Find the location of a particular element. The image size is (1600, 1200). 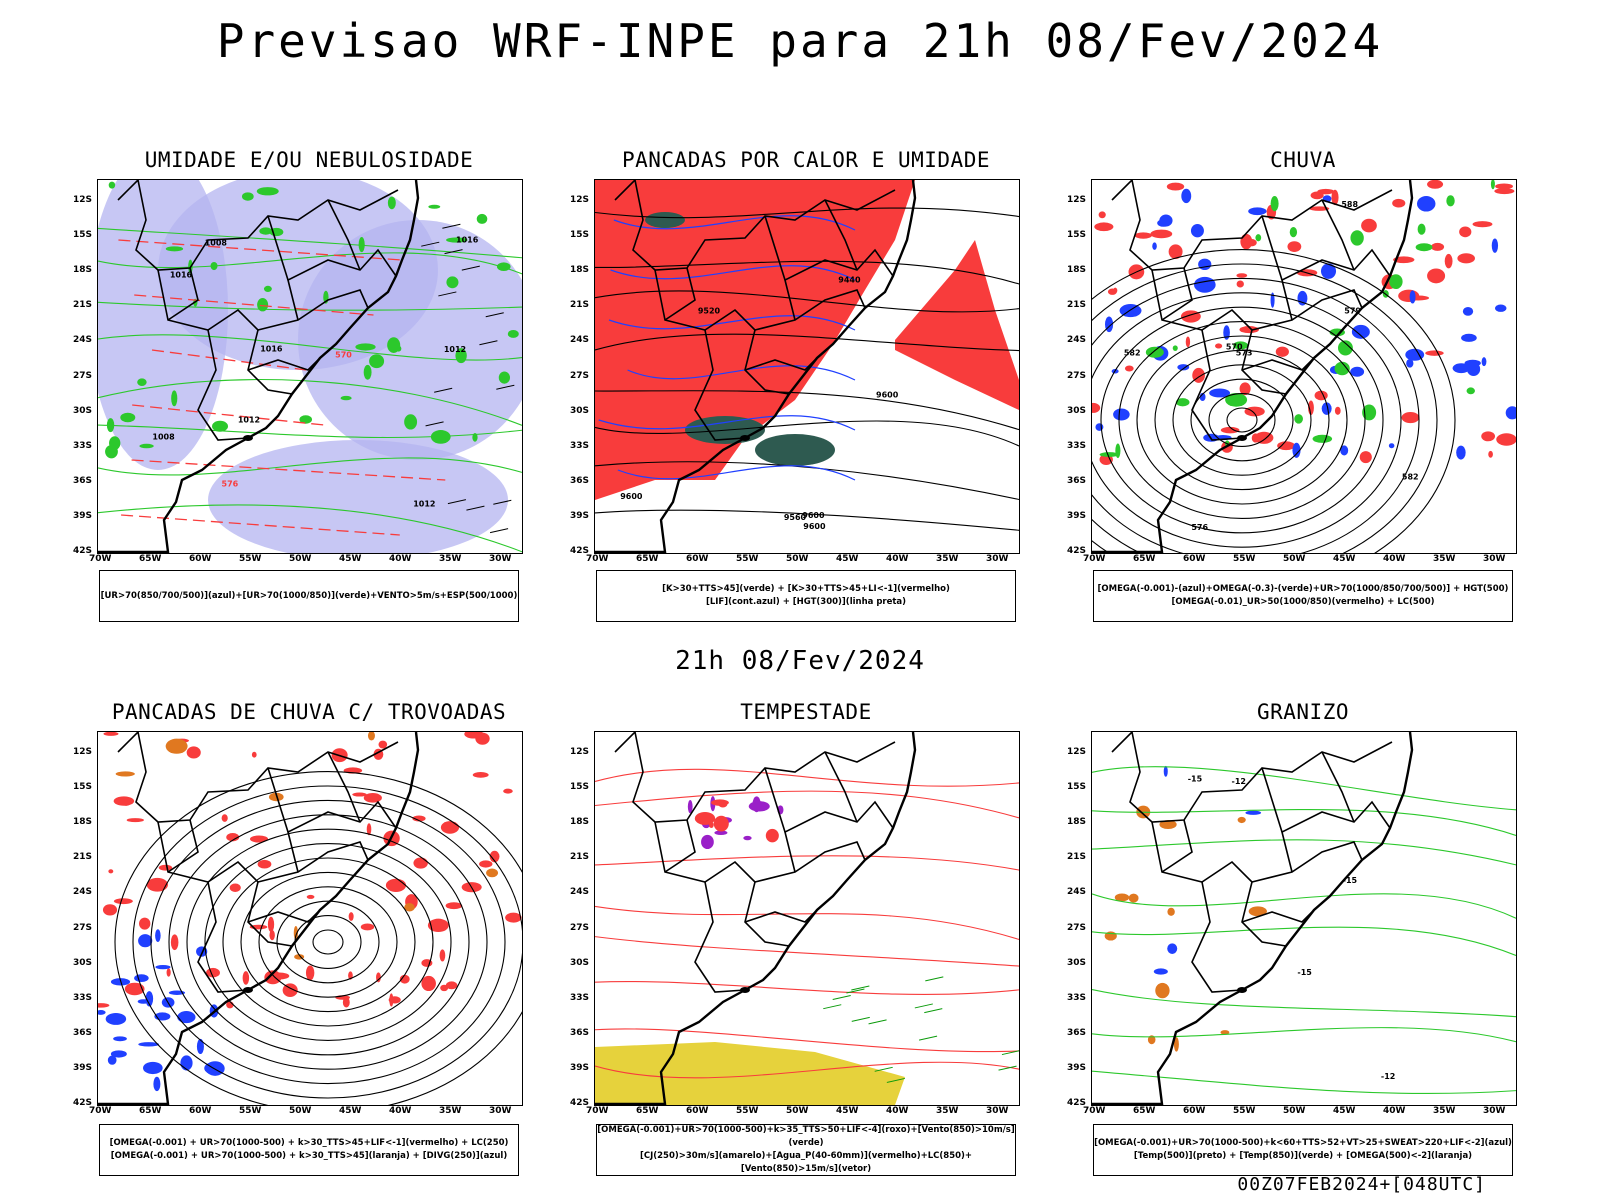

forecast-map: -15 -12 -15 -12 -15 is located at coordinates (1304, 918).